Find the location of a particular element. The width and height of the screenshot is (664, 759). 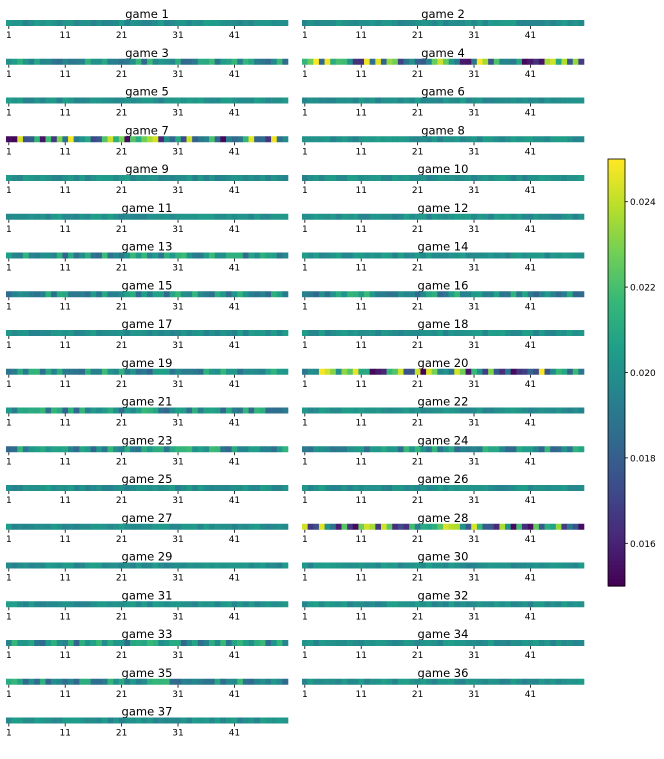

game-title: game 20 is located at coordinates (443, 363).